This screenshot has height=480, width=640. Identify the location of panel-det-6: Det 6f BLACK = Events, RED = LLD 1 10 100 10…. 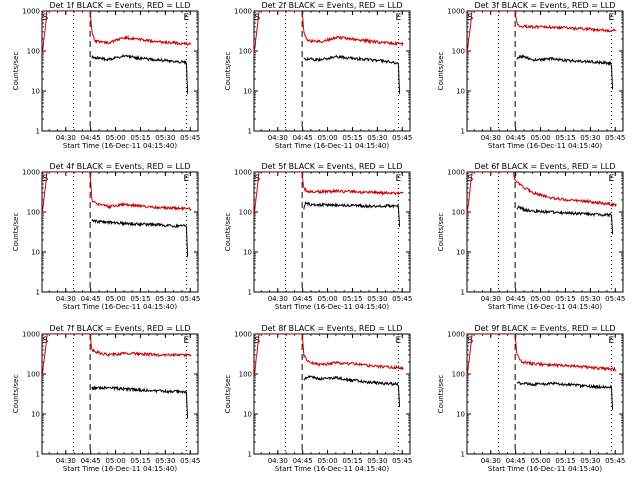
(531, 236).